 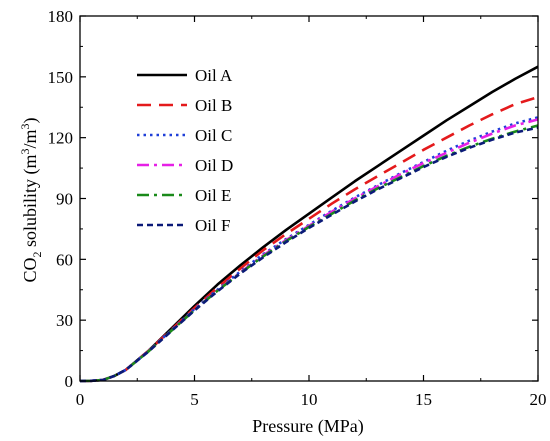 I want to click on x-tick-label: 15, so click(x=423, y=399).